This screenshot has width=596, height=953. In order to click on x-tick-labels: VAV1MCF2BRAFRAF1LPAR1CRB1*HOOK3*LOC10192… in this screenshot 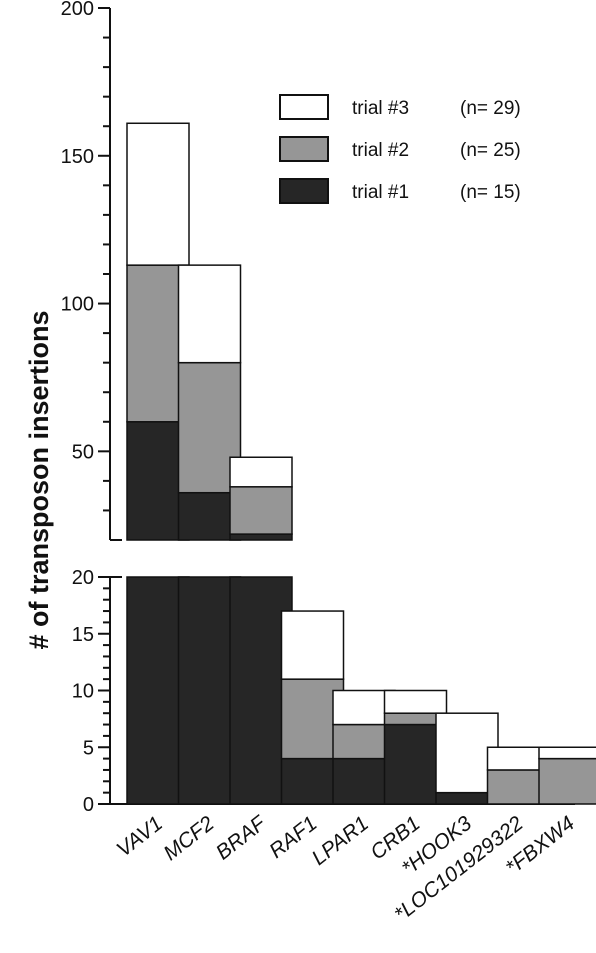, I will do `click(345, 868)`.